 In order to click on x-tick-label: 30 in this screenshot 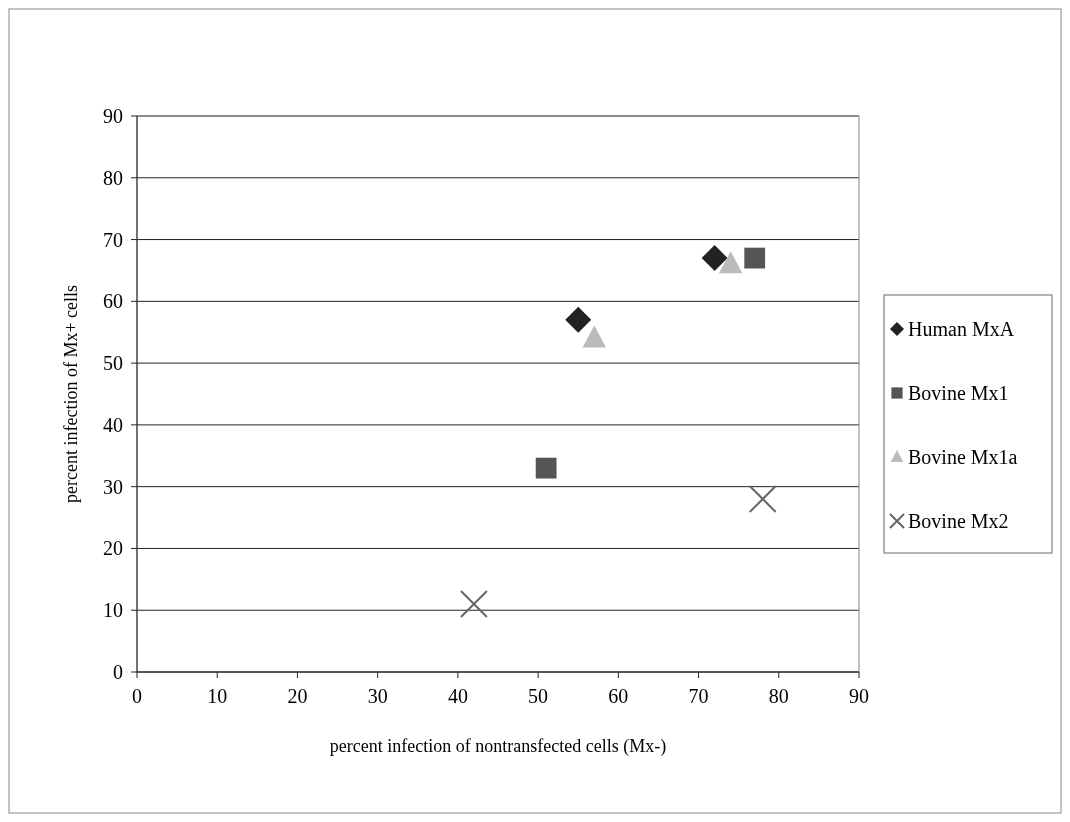, I will do `click(377, 696)`.